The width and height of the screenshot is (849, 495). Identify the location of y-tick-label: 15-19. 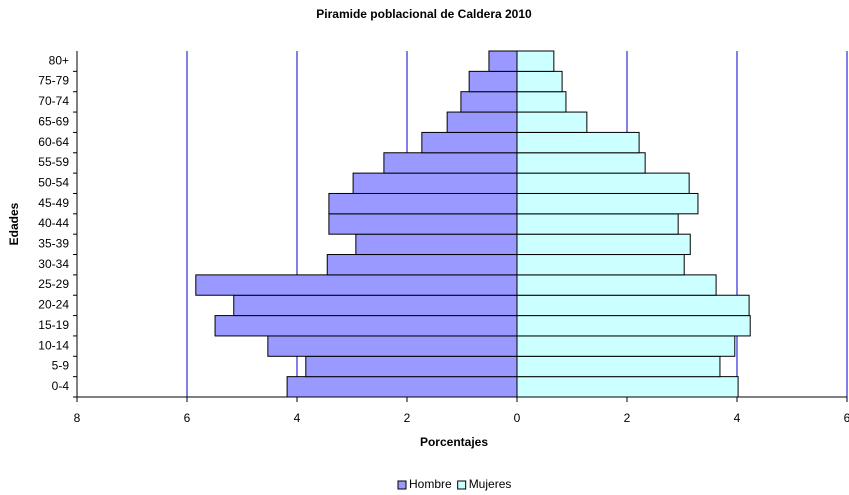
(53, 325).